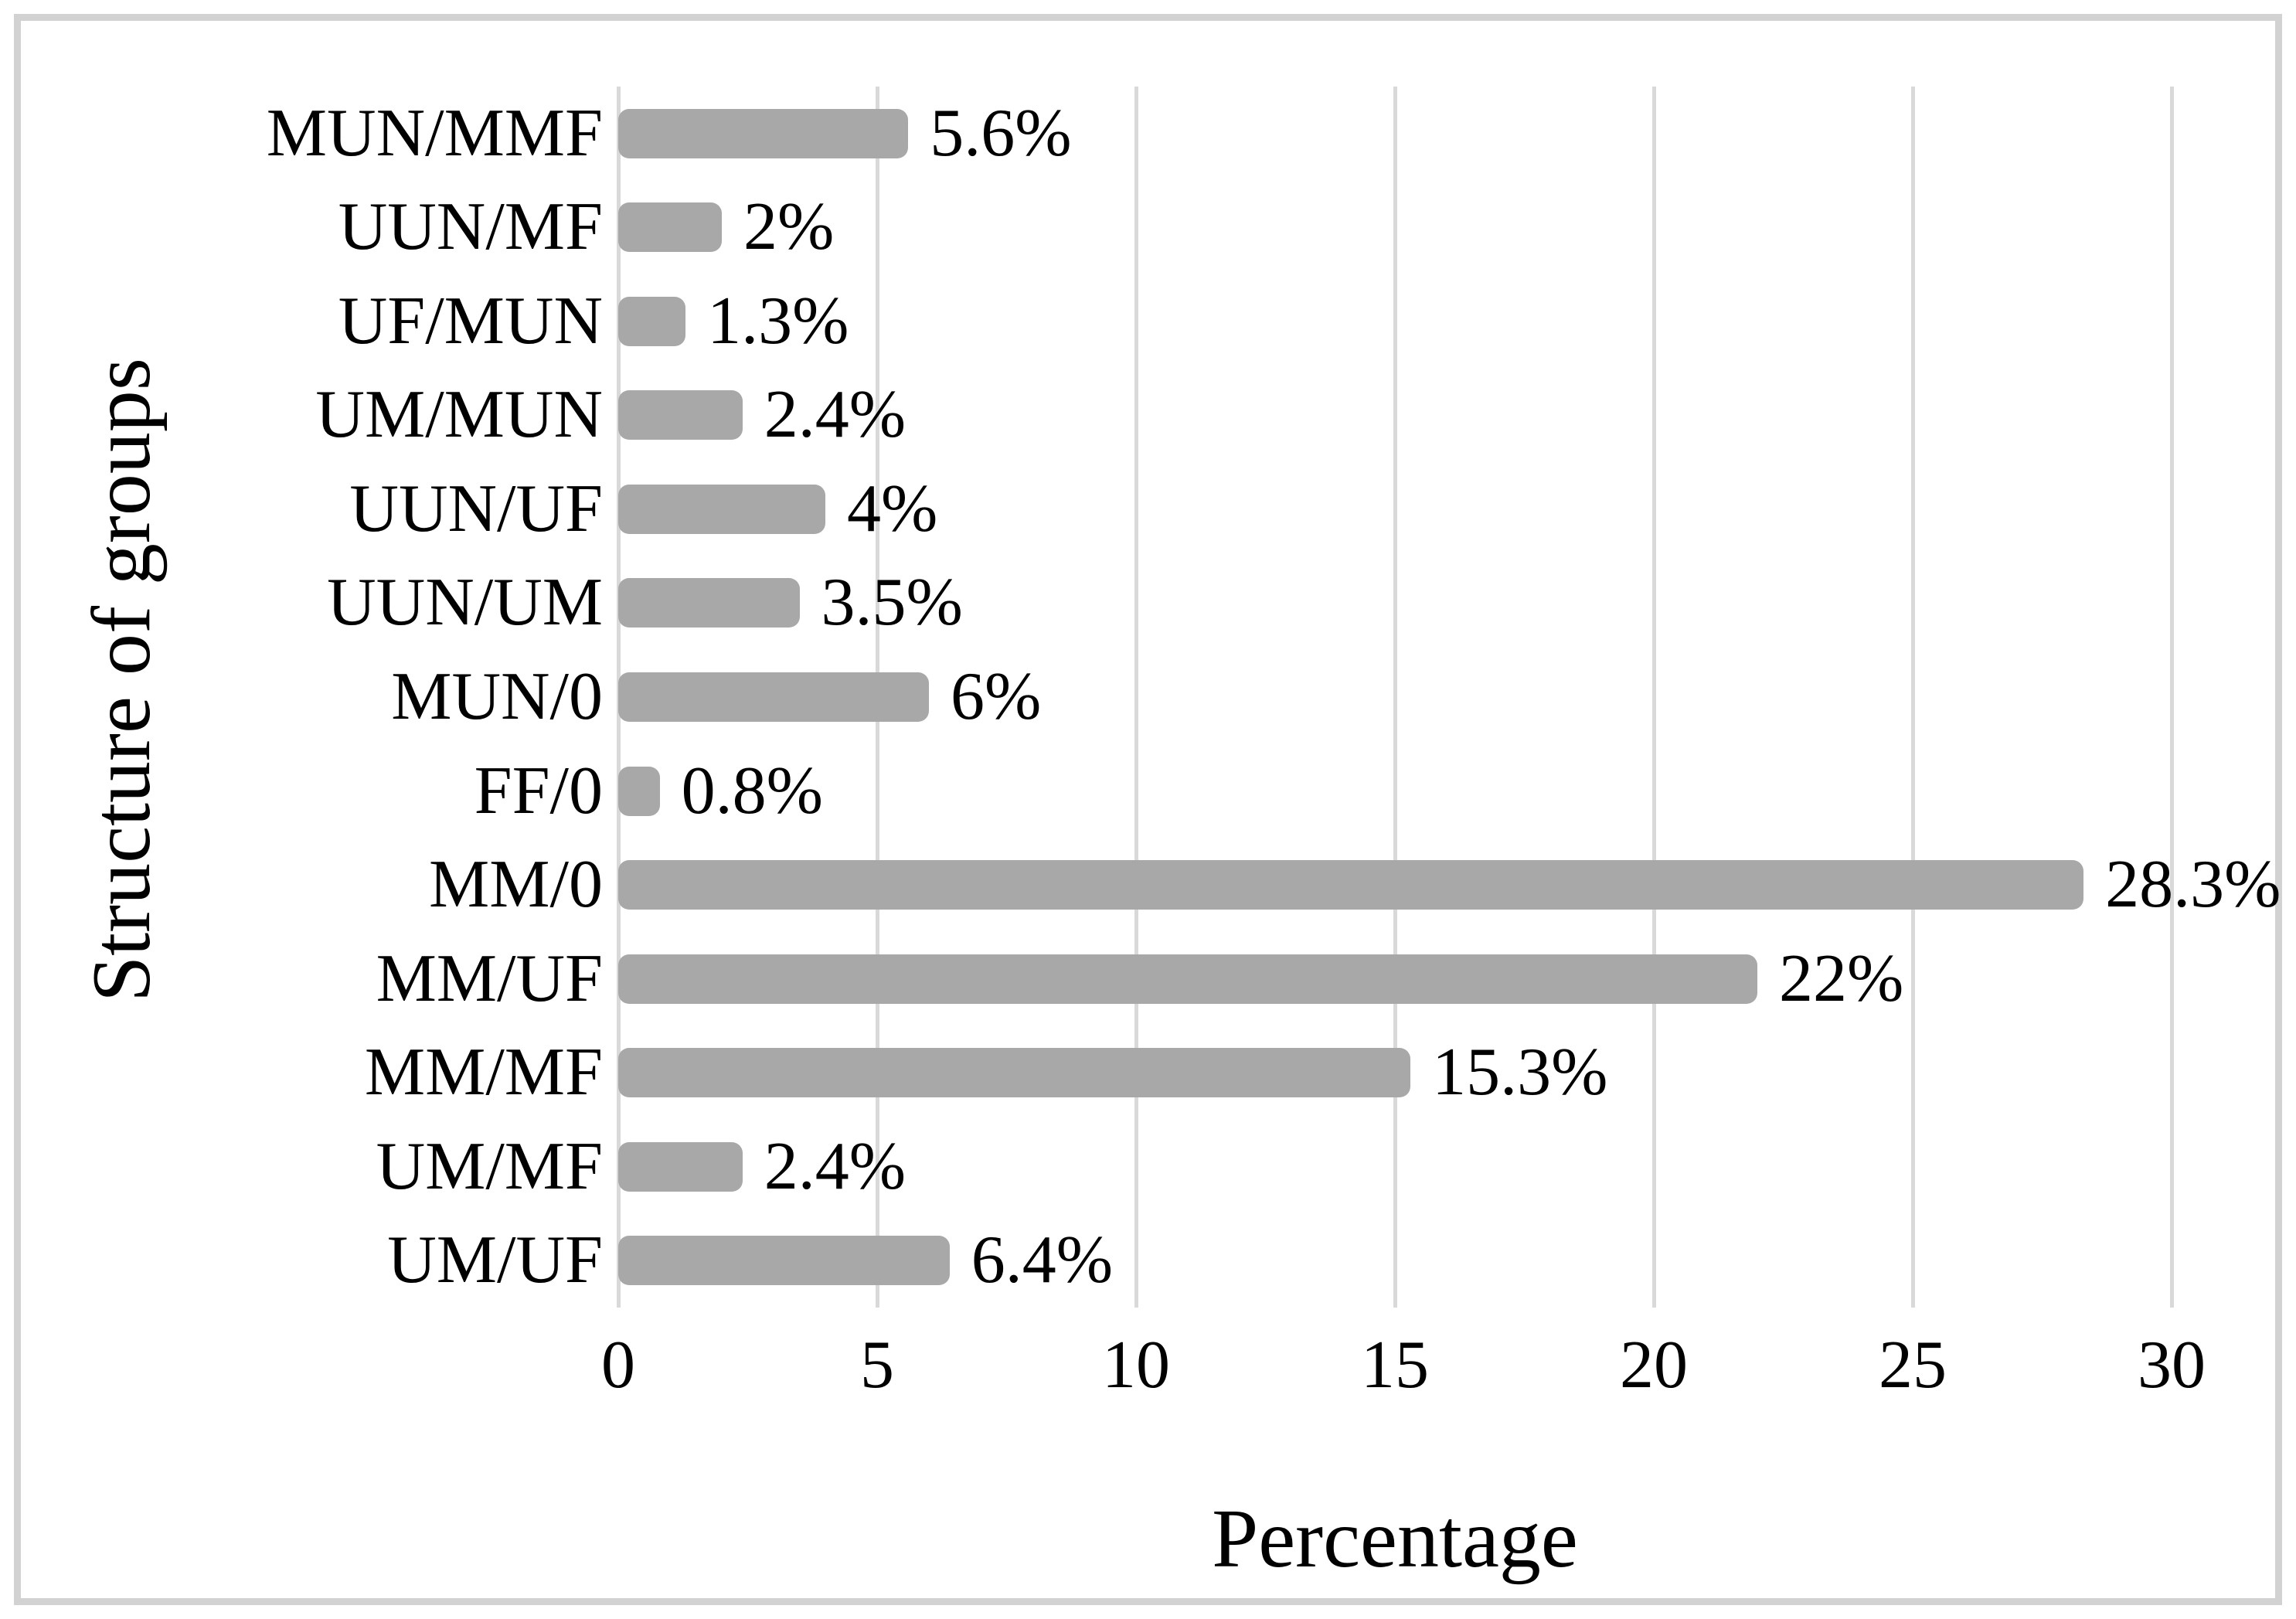  What do you see at coordinates (892, 603) in the screenshot?
I see `value-label: 3.5%` at bounding box center [892, 603].